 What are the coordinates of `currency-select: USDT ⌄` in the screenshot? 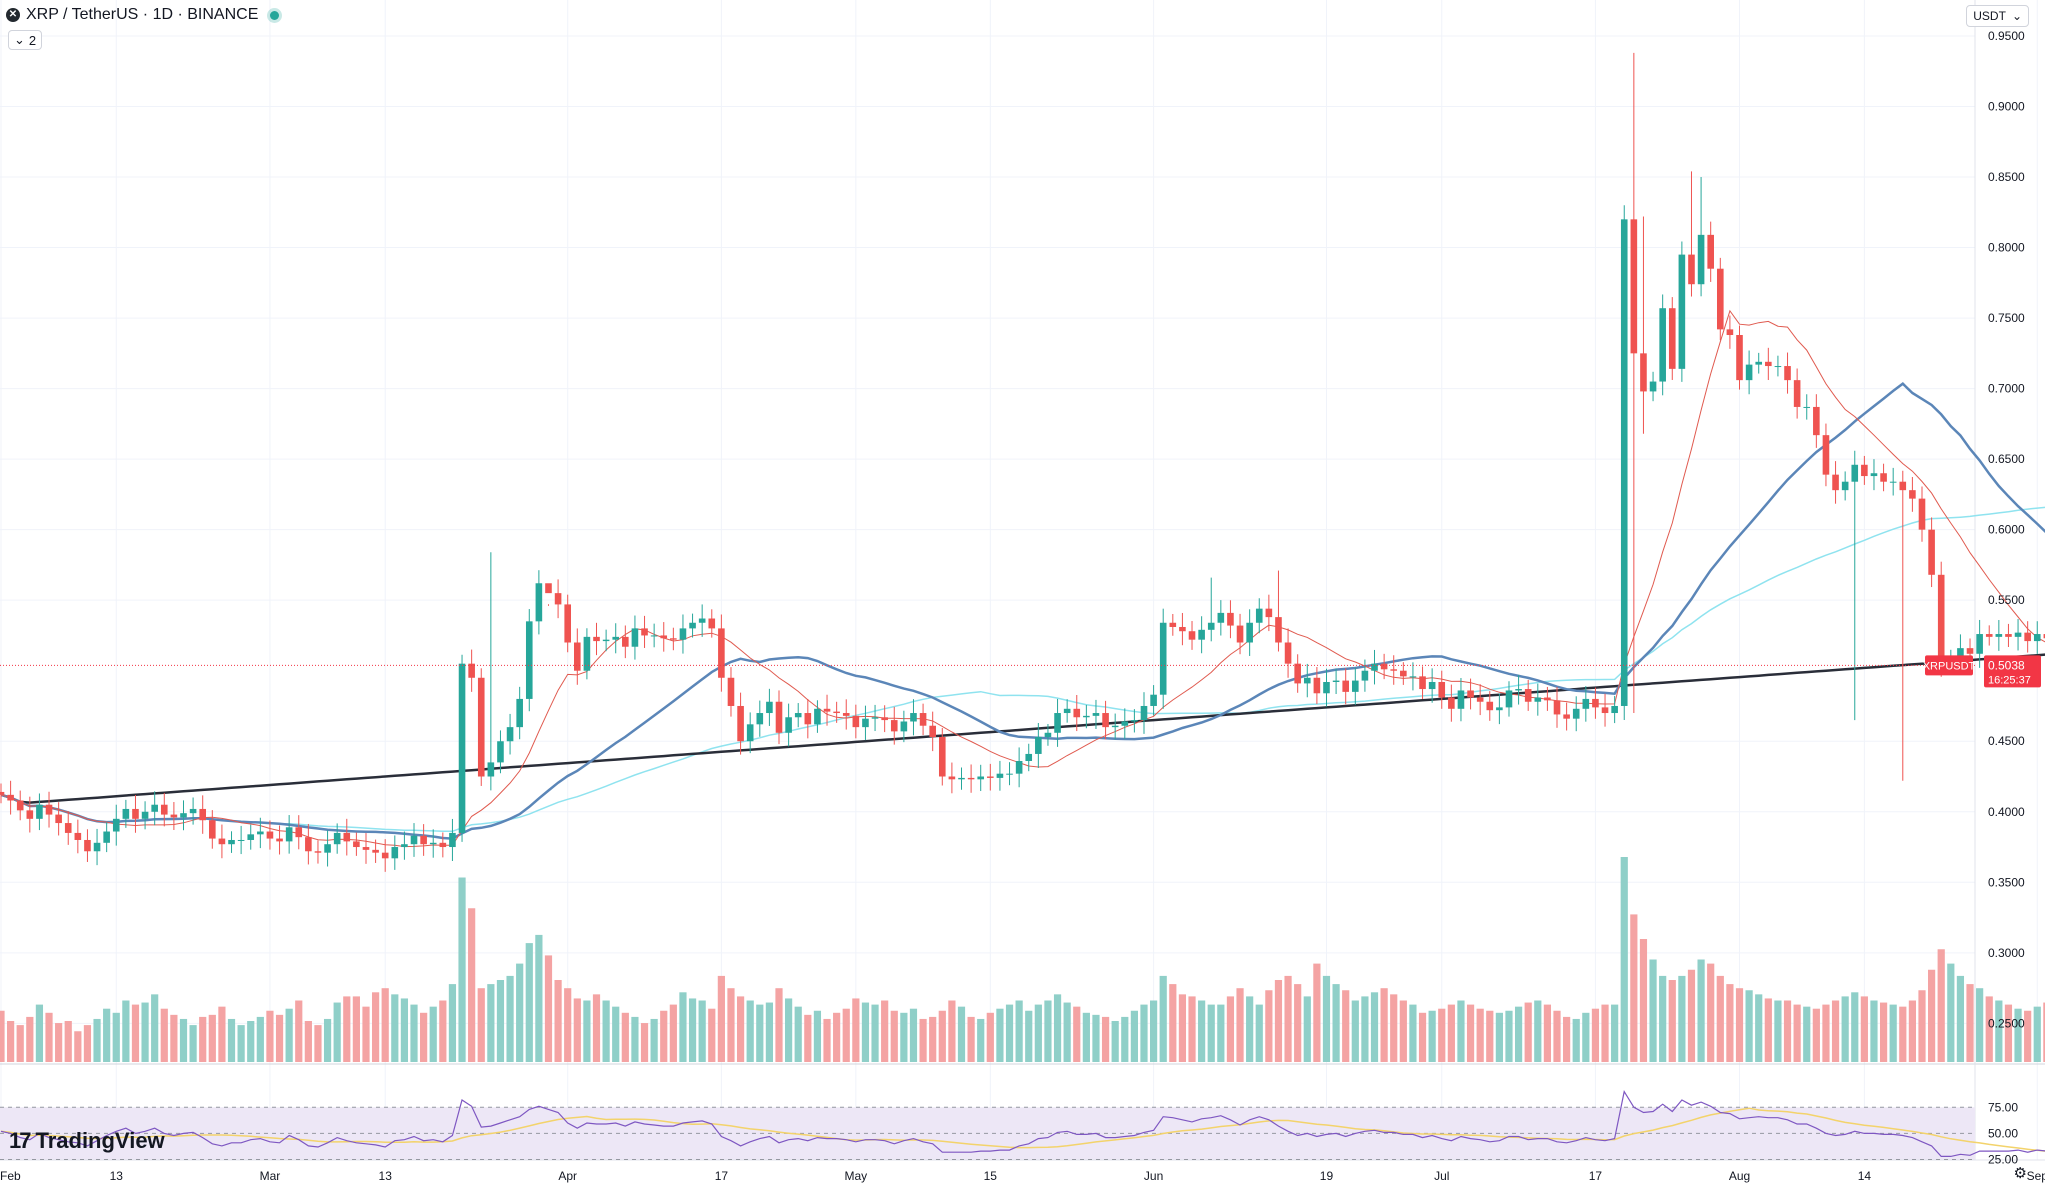 It's located at (1997, 16).